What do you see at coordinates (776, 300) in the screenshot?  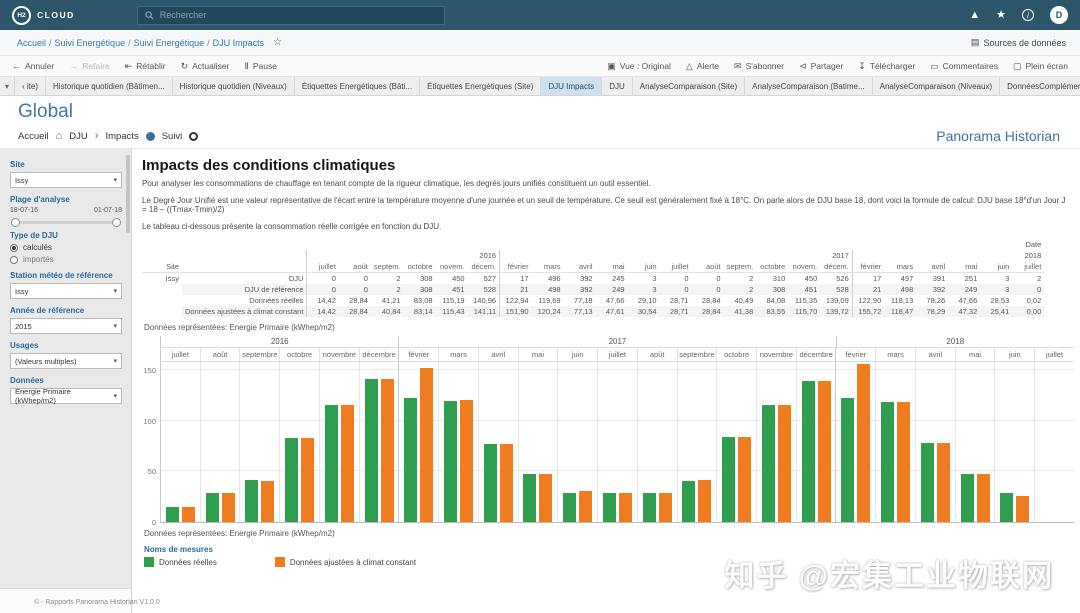 I see `table-cell: 84,08` at bounding box center [776, 300].